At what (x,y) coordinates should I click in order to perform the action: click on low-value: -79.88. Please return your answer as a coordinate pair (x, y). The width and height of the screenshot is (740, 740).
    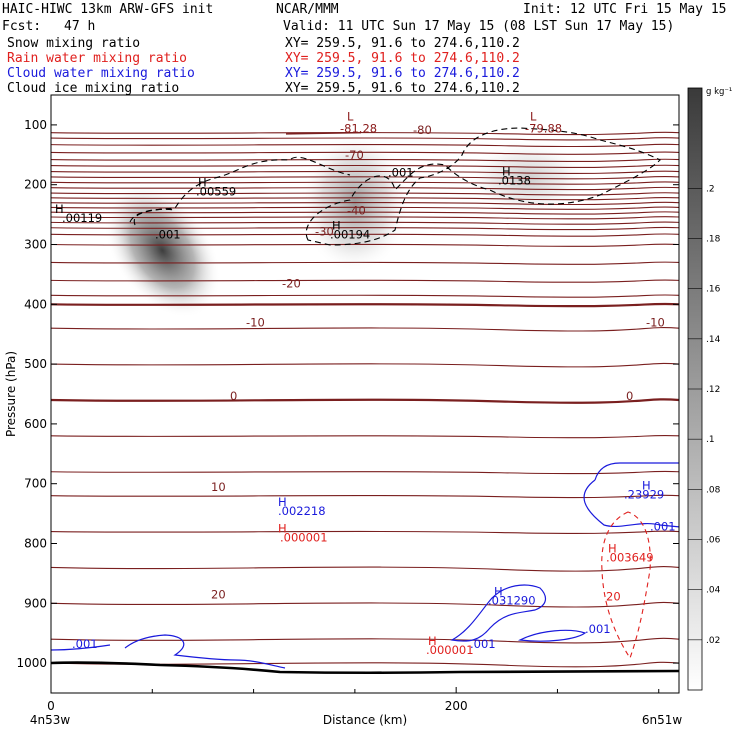
    Looking at the image, I should click on (543, 129).